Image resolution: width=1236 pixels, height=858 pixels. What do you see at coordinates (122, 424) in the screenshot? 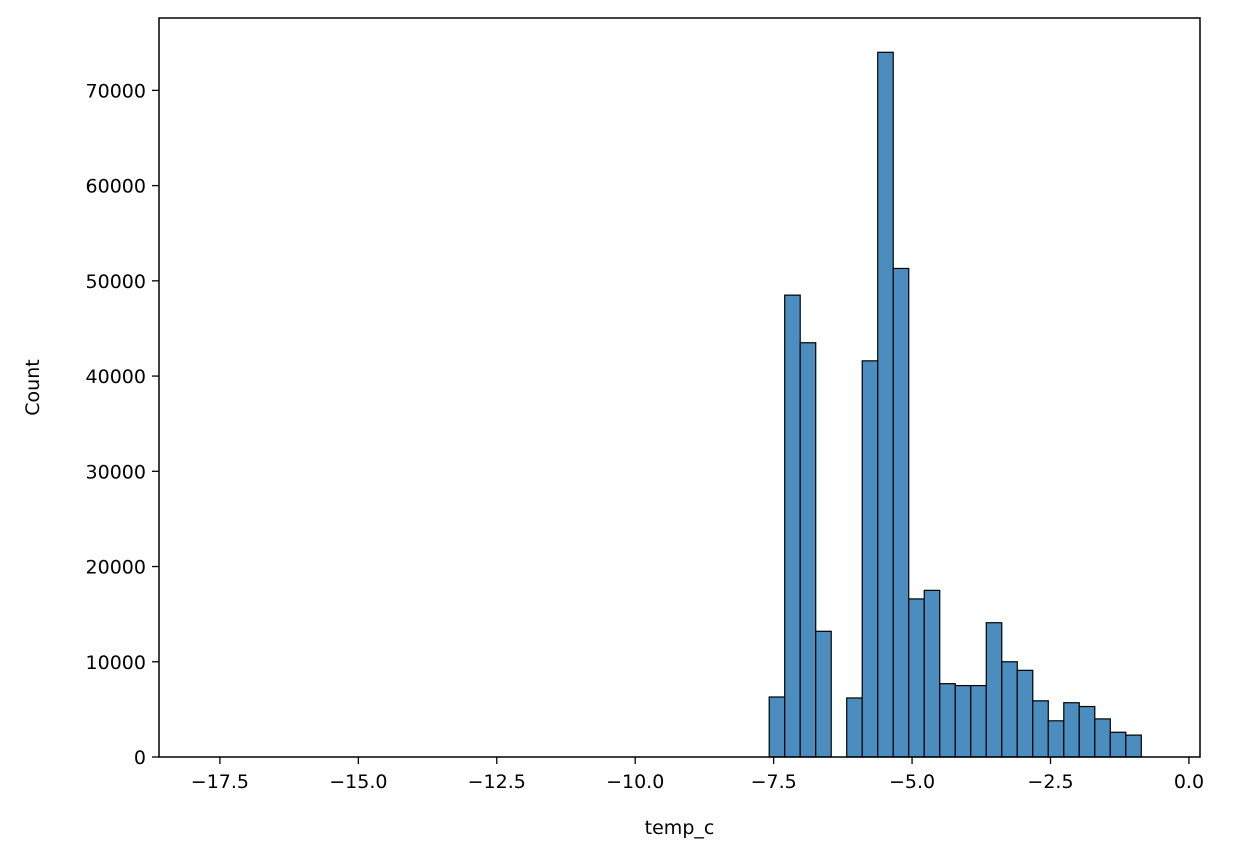
I see `y-axis-ticks: 0 10000 20000 30000 40000 50000 60000 70000` at bounding box center [122, 424].